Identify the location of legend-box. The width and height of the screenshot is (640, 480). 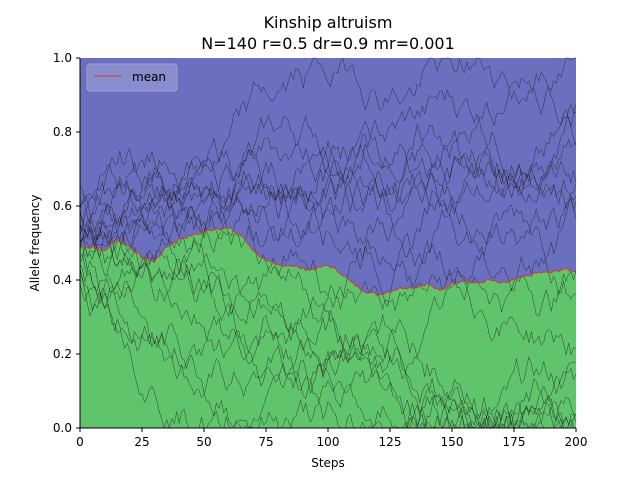
(132, 77).